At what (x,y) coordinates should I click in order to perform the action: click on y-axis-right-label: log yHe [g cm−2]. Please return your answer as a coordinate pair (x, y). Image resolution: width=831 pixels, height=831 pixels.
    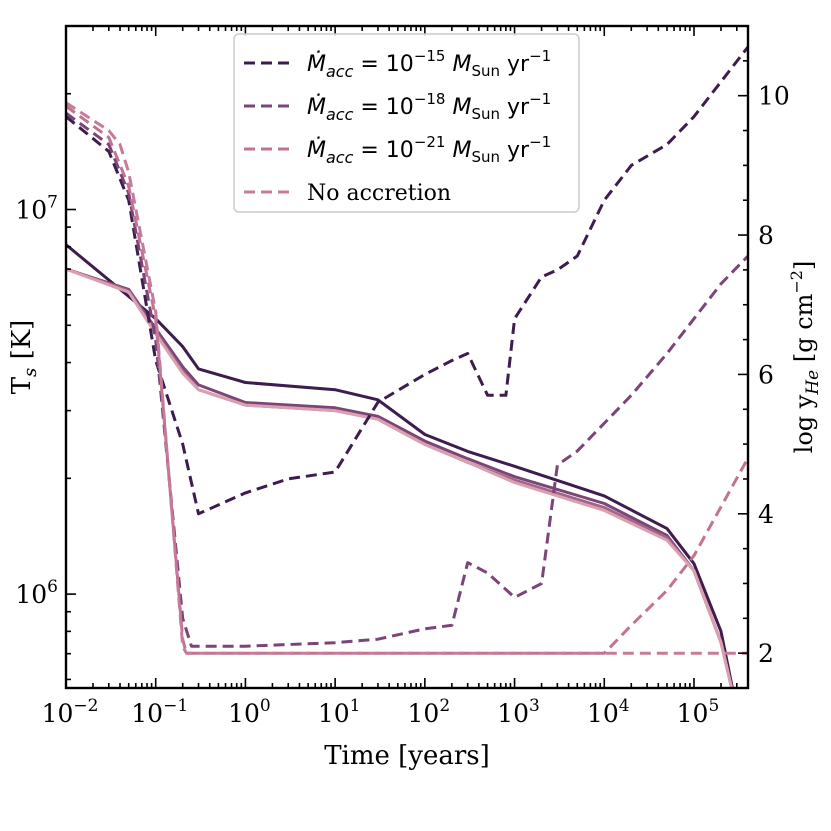
    Looking at the image, I should click on (805, 357).